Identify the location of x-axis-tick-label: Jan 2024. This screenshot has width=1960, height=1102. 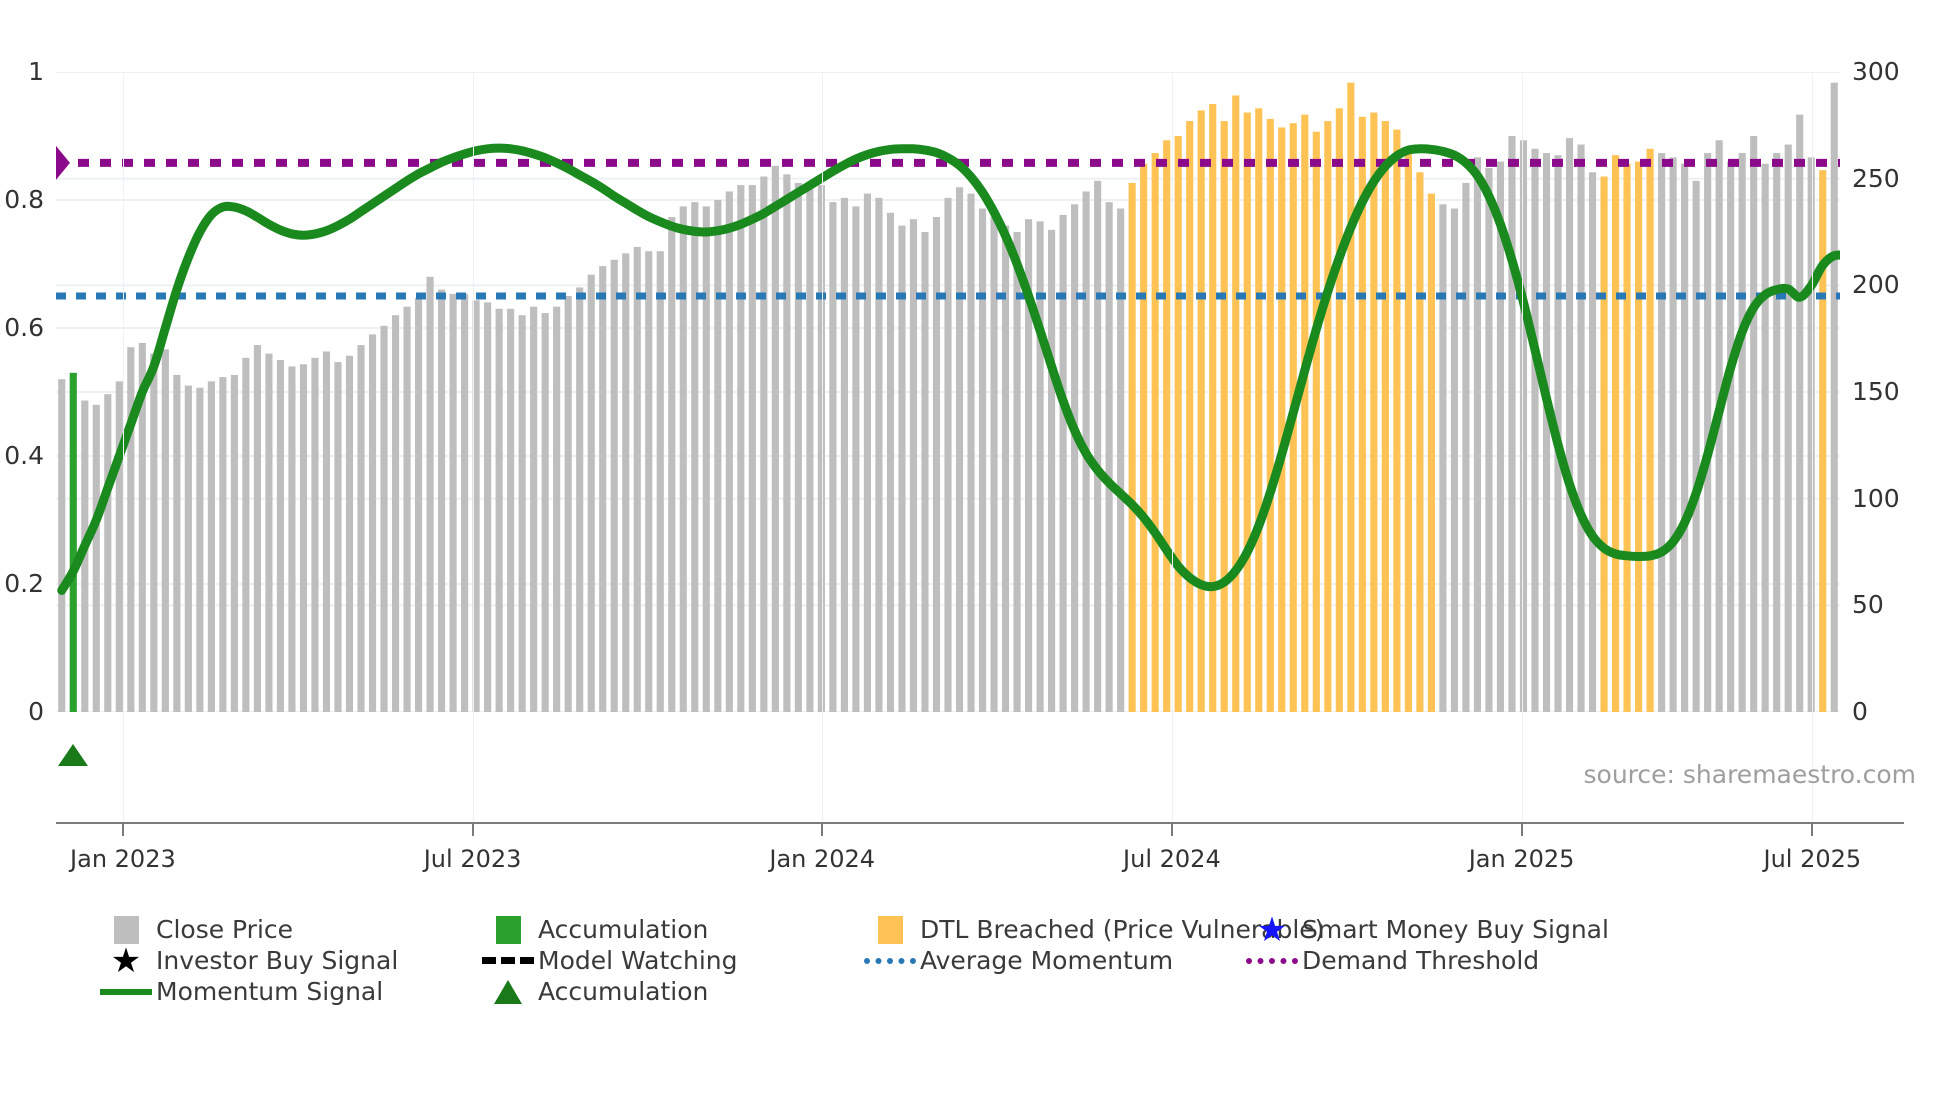
(822, 859).